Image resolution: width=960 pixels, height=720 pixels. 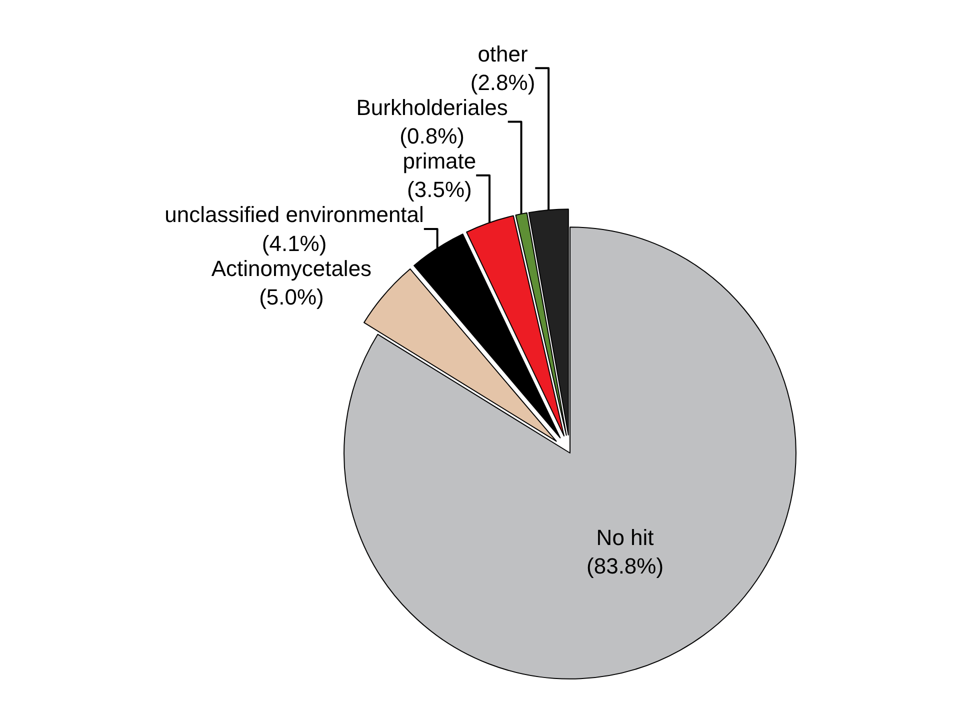 I want to click on data-label: (3.5%), so click(x=439, y=189).